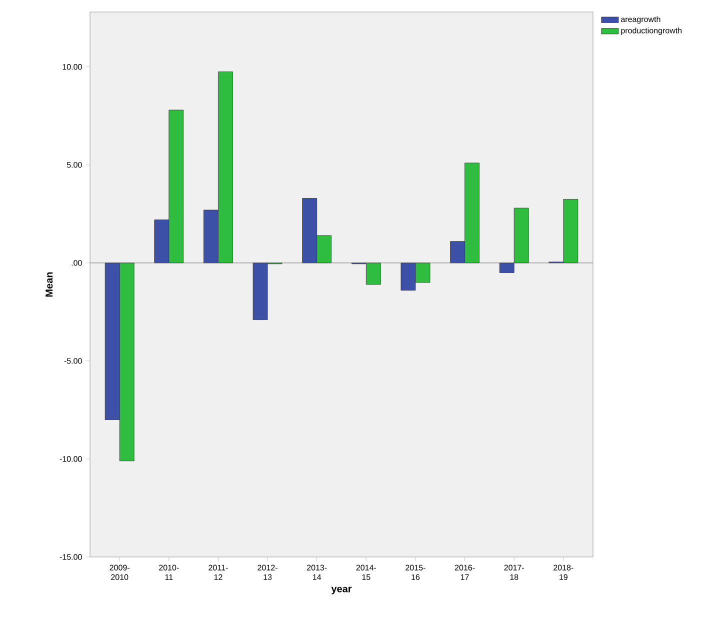 The image size is (721, 627). Describe the element at coordinates (366, 572) in the screenshot. I see `x-tick-label: 2014- 15` at that location.